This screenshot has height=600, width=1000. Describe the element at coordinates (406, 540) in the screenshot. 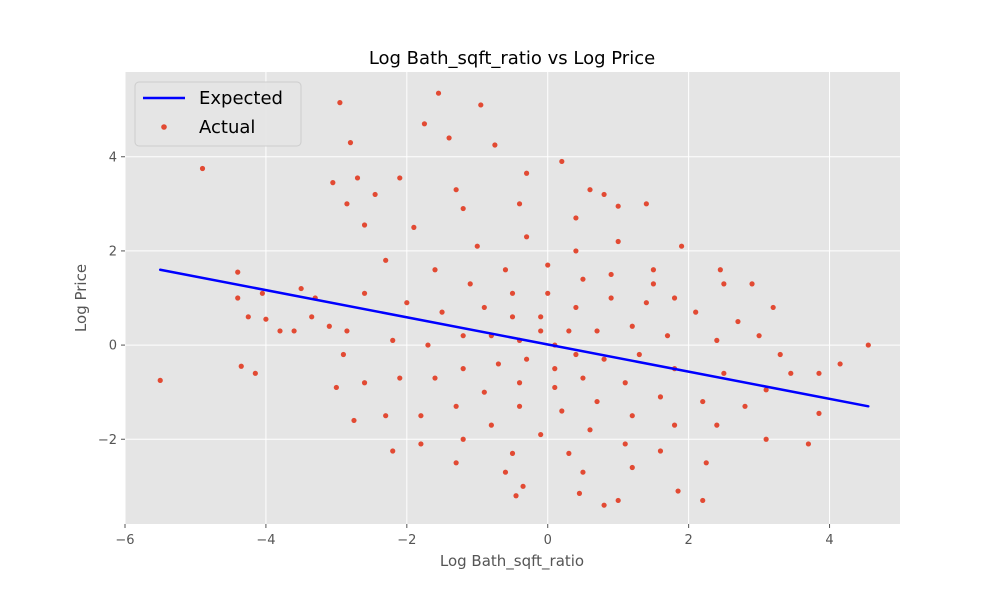

I see `x-tick-label: −2` at that location.